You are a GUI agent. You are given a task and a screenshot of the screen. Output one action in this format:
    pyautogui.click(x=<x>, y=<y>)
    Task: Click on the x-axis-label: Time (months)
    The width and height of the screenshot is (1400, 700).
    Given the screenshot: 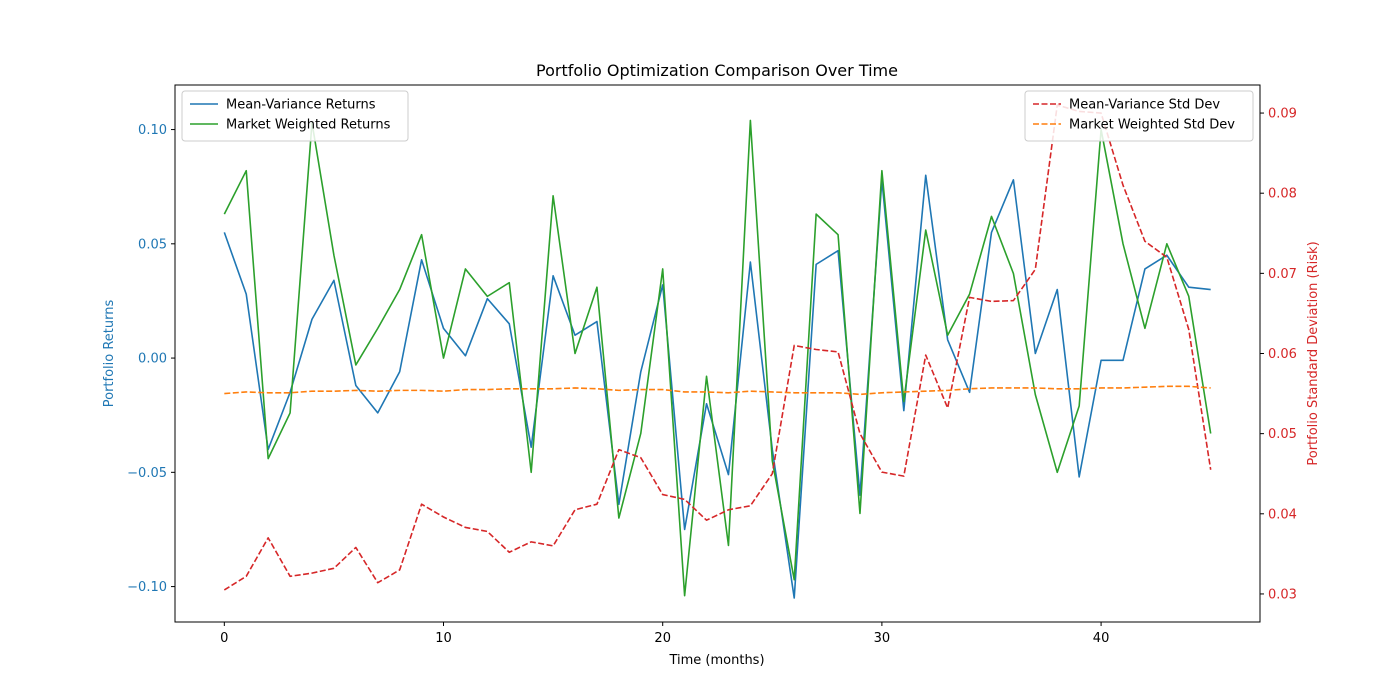 What is the action you would take?
    pyautogui.click(x=716, y=660)
    